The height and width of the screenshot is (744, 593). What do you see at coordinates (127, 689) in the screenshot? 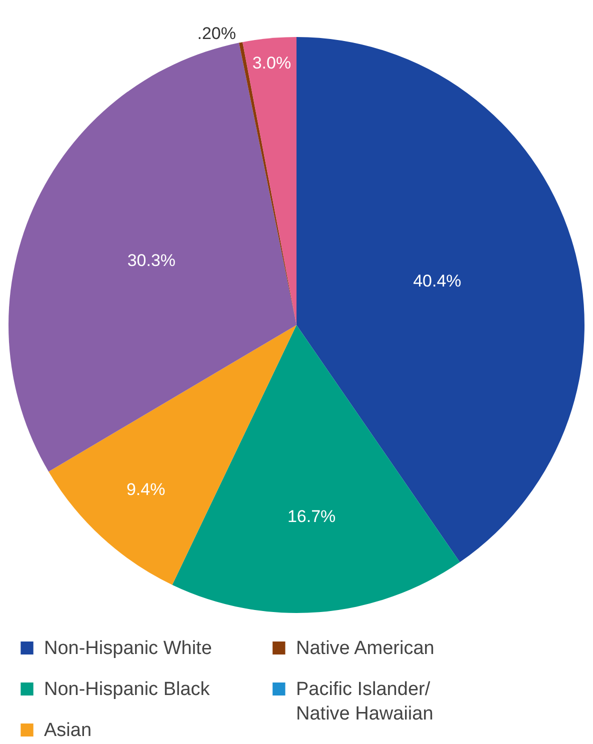
I see `legend-label: Non-Hispanic Black` at bounding box center [127, 689].